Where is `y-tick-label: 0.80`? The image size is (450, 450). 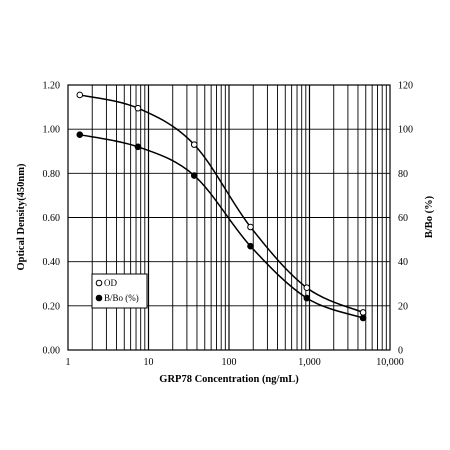
y-tick-label: 0.80 is located at coordinates (52, 174).